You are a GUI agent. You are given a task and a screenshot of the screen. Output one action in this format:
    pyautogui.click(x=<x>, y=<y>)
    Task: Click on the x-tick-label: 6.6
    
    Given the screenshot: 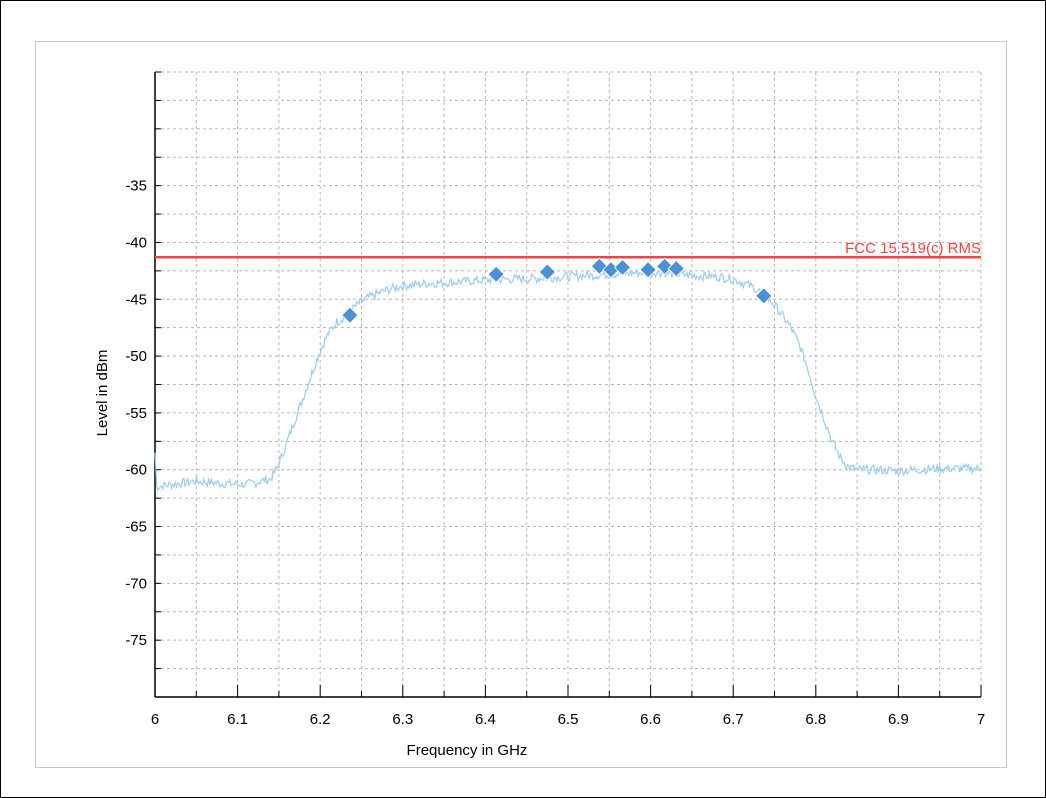 What is the action you would take?
    pyautogui.click(x=650, y=719)
    